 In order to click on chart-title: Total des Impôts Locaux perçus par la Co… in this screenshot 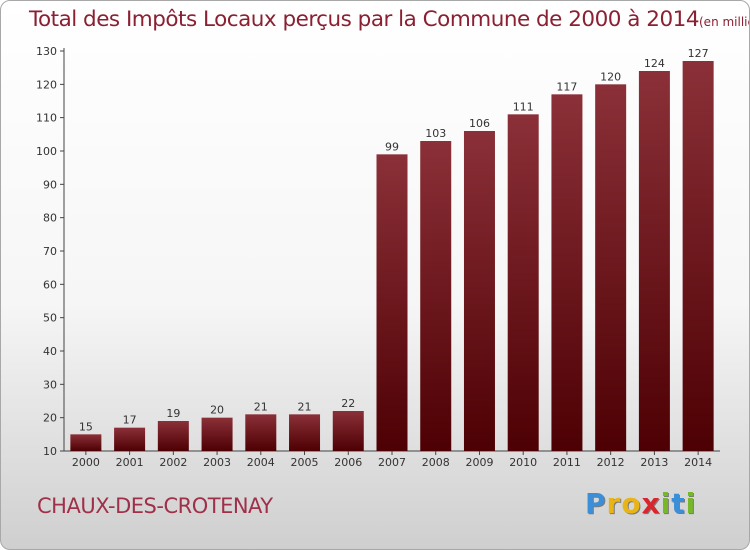, I will do `click(389, 19)`.